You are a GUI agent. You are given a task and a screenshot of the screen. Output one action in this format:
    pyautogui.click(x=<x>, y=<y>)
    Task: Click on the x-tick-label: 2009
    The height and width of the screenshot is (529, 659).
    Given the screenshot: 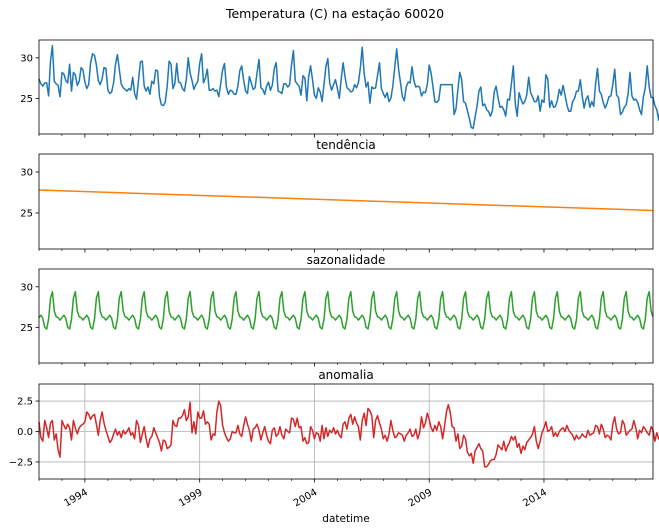 What is the action you would take?
    pyautogui.click(x=421, y=498)
    